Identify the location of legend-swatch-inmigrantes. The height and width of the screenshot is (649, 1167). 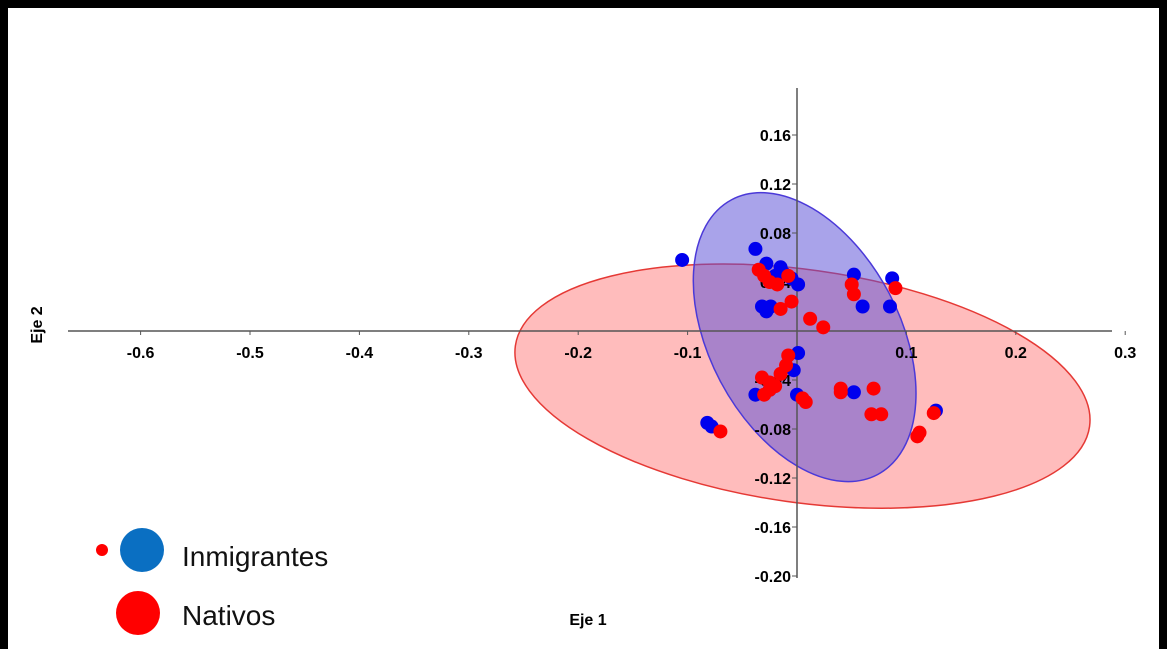
(142, 550).